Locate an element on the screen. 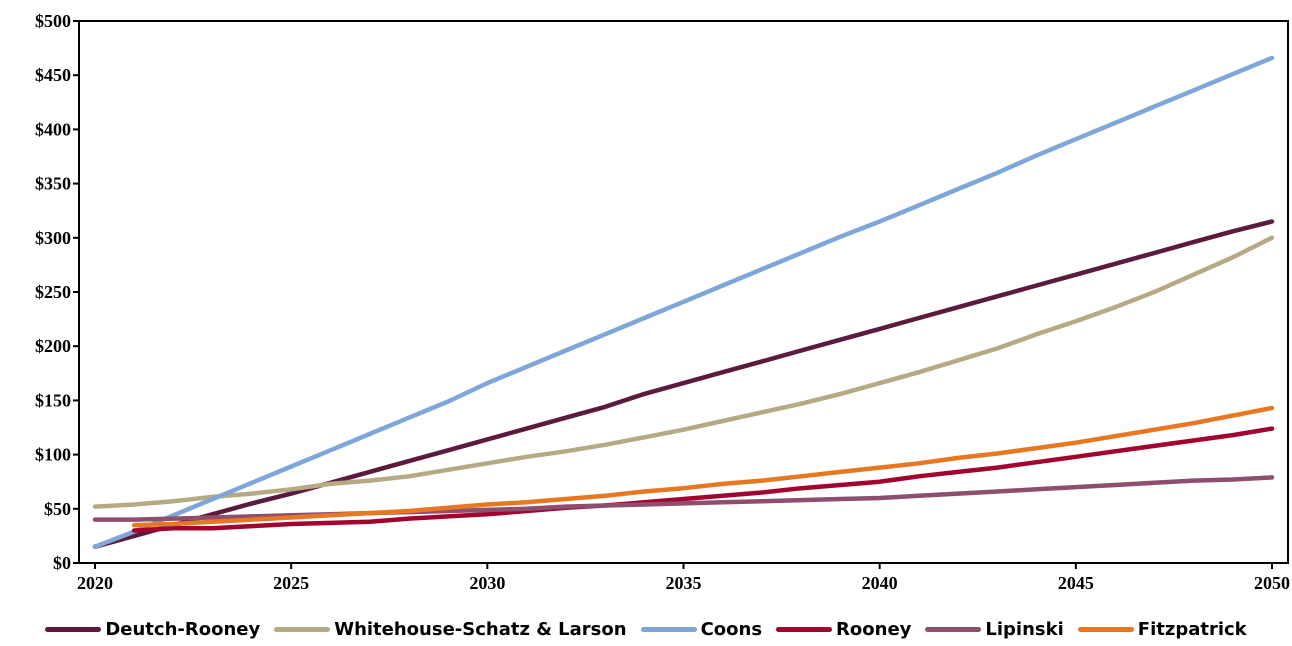 The image size is (1292, 646). y-tick-label: $100 is located at coordinates (53, 455).